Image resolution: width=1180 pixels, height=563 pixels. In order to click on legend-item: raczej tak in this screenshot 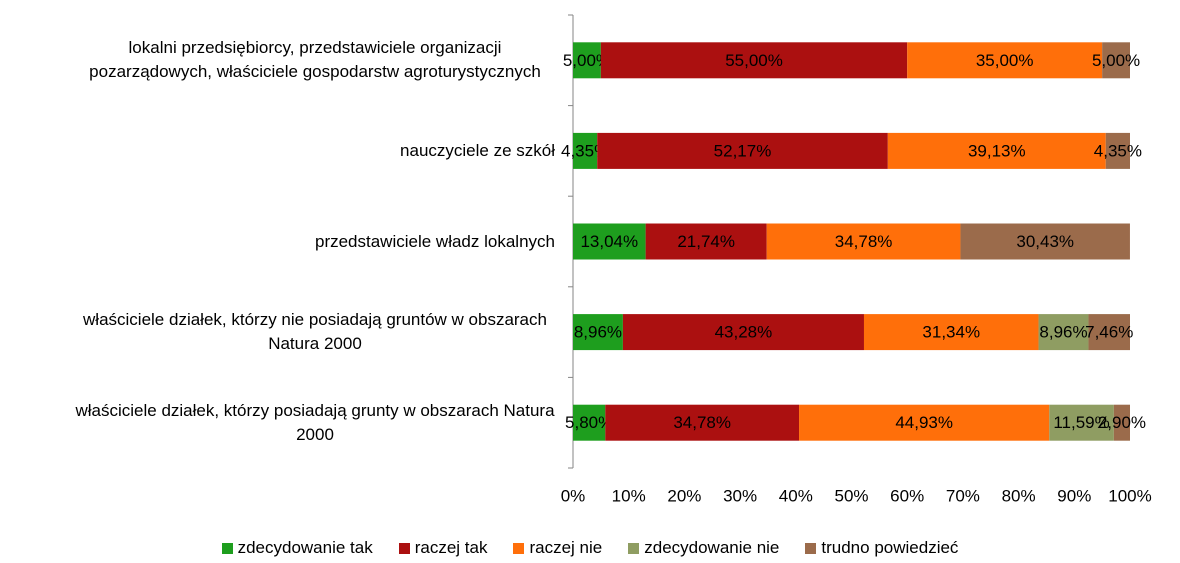, I will do `click(443, 548)`.